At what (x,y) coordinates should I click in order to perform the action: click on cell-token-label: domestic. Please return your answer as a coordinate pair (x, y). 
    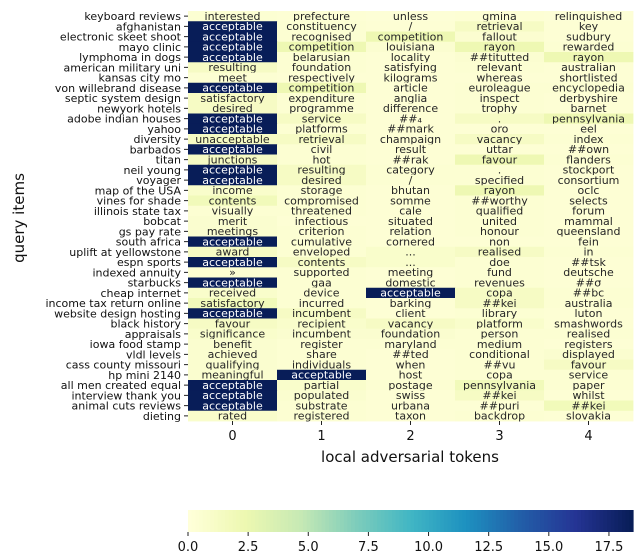
    Looking at the image, I should click on (410, 282).